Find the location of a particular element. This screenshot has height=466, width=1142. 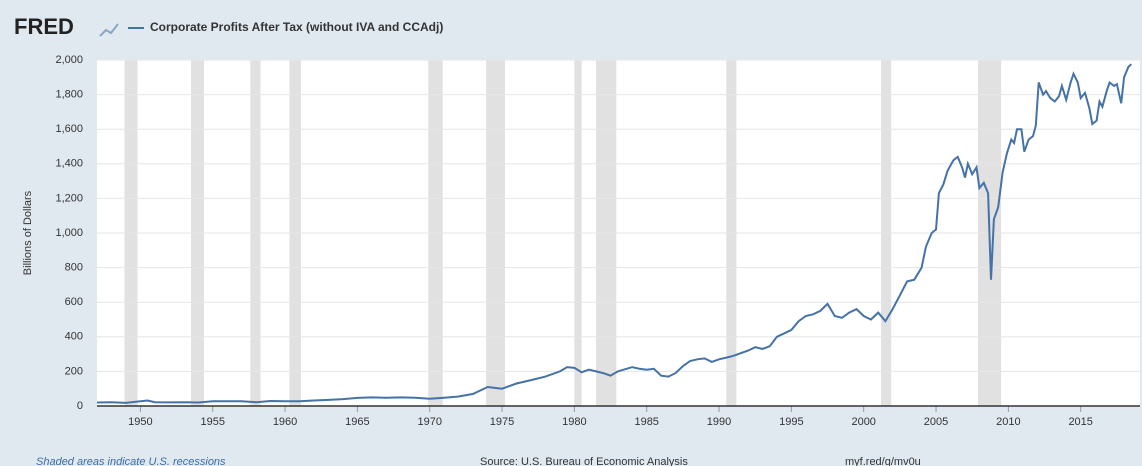

x-tick-label: 1975 is located at coordinates (502, 422).